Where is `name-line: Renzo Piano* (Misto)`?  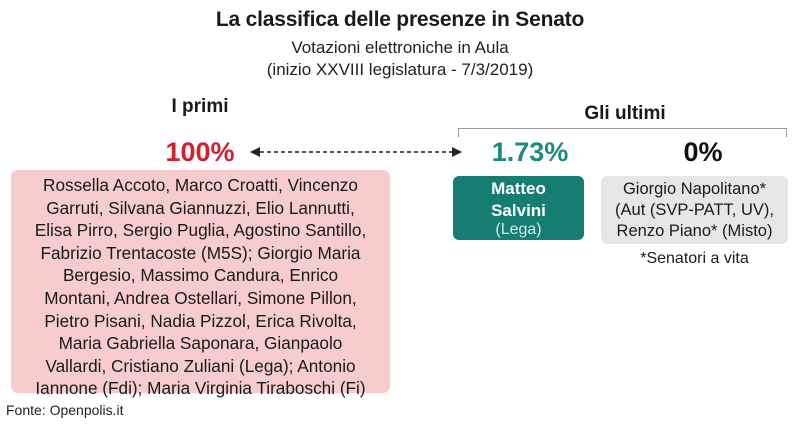 name-line: Renzo Piano* (Misto) is located at coordinates (694, 231).